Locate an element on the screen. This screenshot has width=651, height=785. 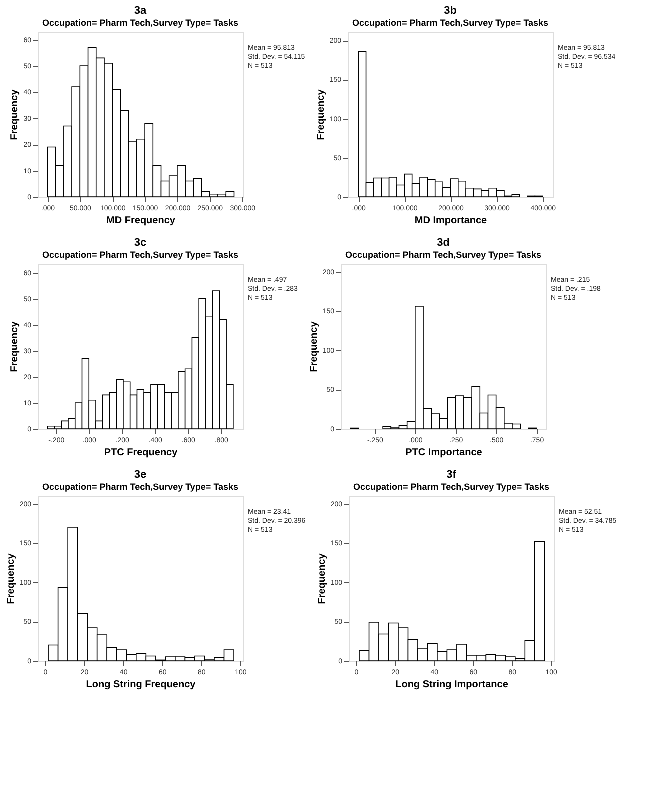
chart-title: 3e is located at coordinates (140, 475).